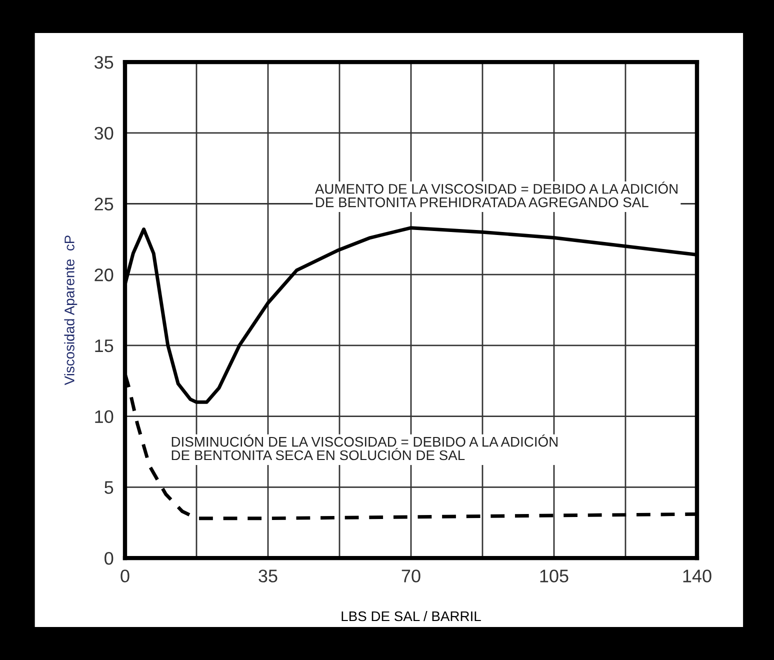  Describe the element at coordinates (104, 275) in the screenshot. I see `y-tick-label: 20` at that location.